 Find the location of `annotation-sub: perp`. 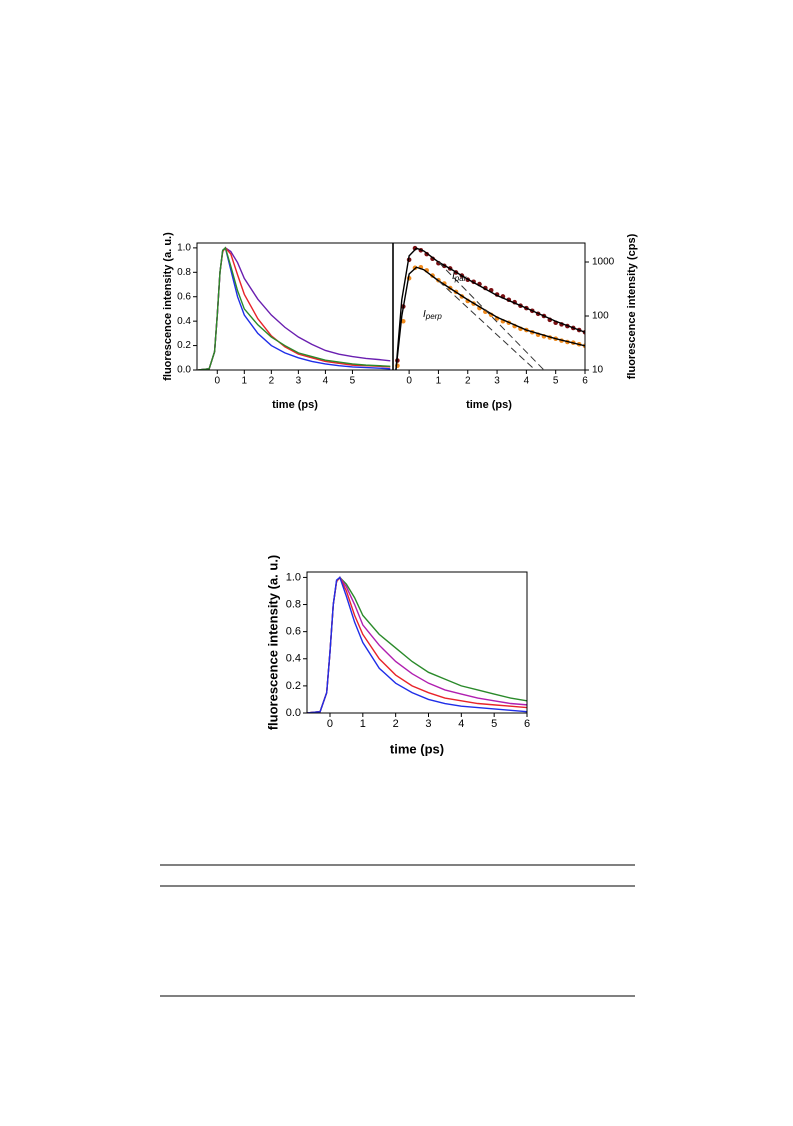

annotation-sub: perp is located at coordinates (434, 316).